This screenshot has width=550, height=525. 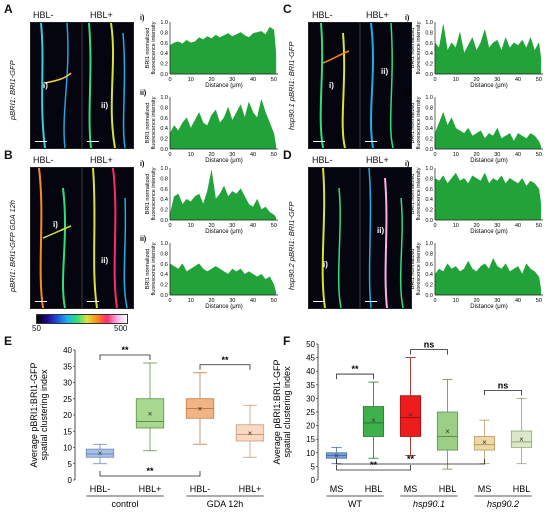 I want to click on micrograph-hbl-minus: i), so click(x=334, y=238).